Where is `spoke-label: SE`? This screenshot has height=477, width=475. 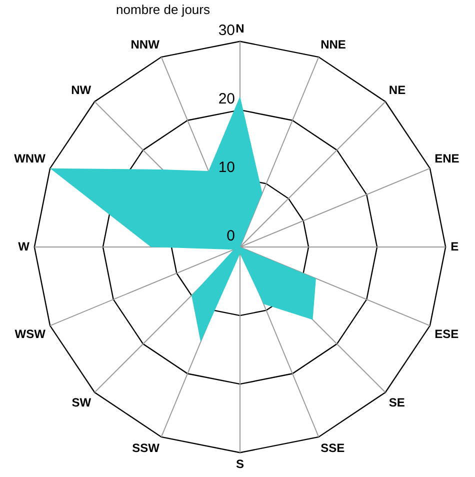
spoke-label: SE is located at coordinates (396, 402).